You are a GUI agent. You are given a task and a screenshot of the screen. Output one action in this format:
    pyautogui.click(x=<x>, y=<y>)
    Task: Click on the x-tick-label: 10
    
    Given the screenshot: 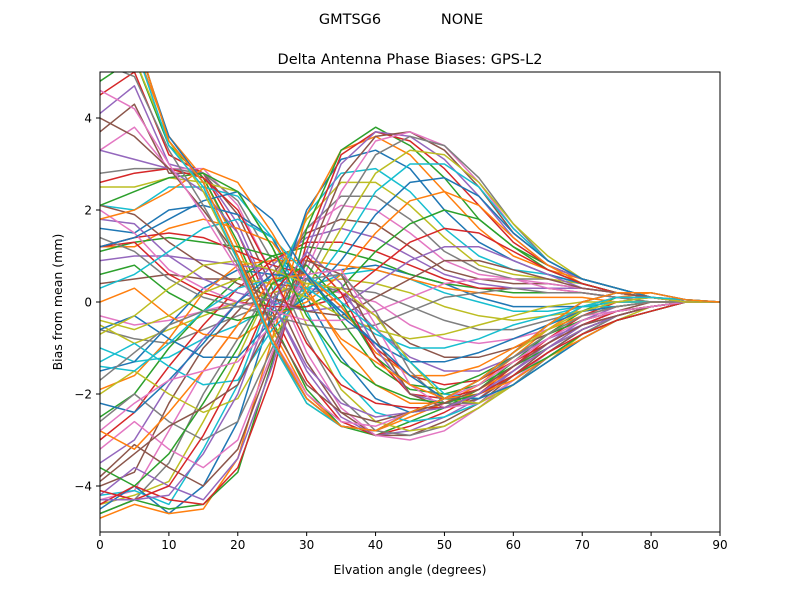 What is the action you would take?
    pyautogui.click(x=168, y=545)
    